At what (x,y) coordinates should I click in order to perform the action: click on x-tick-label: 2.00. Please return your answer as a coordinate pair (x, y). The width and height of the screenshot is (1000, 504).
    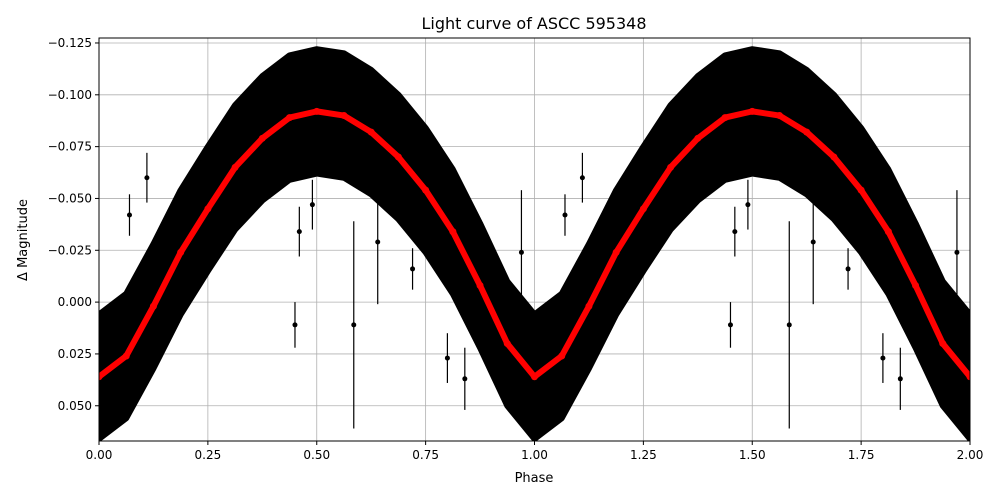
    Looking at the image, I should click on (970, 455).